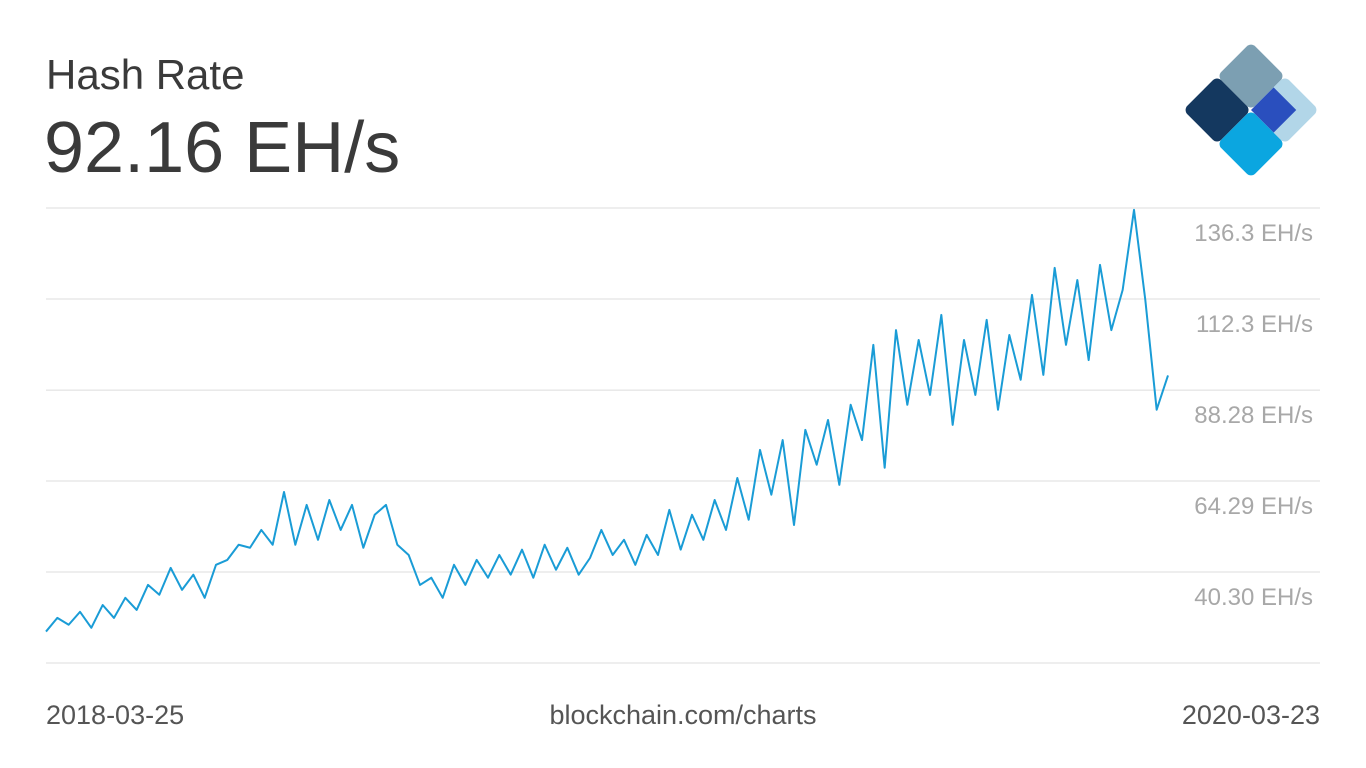  Describe the element at coordinates (222, 148) in the screenshot. I see `current-value: 92.16 EH/s` at that location.